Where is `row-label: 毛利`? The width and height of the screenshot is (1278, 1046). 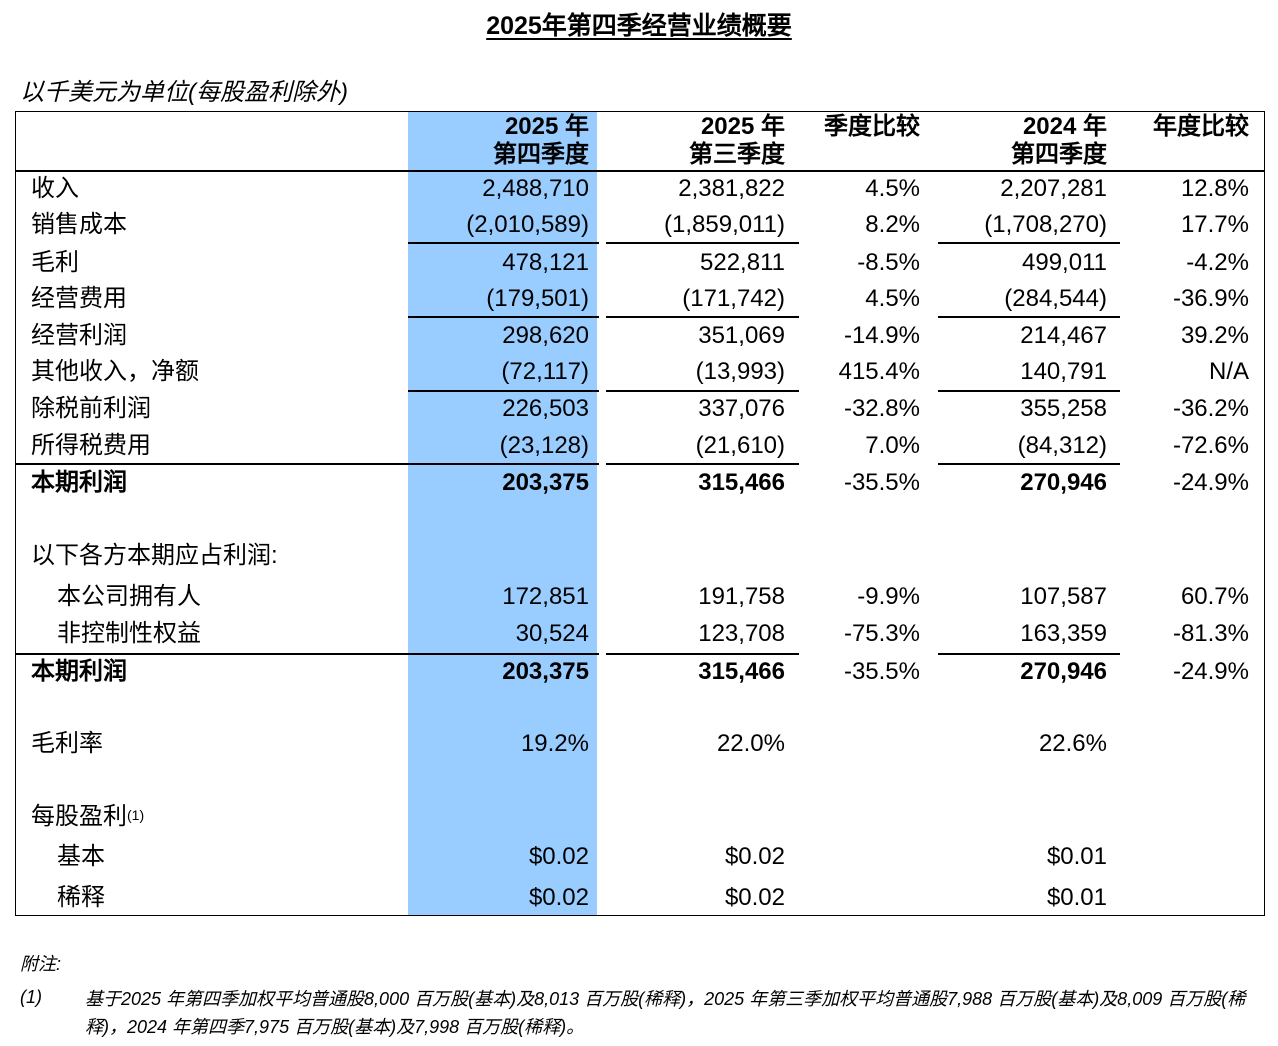
row-label: 毛利 is located at coordinates (55, 262).